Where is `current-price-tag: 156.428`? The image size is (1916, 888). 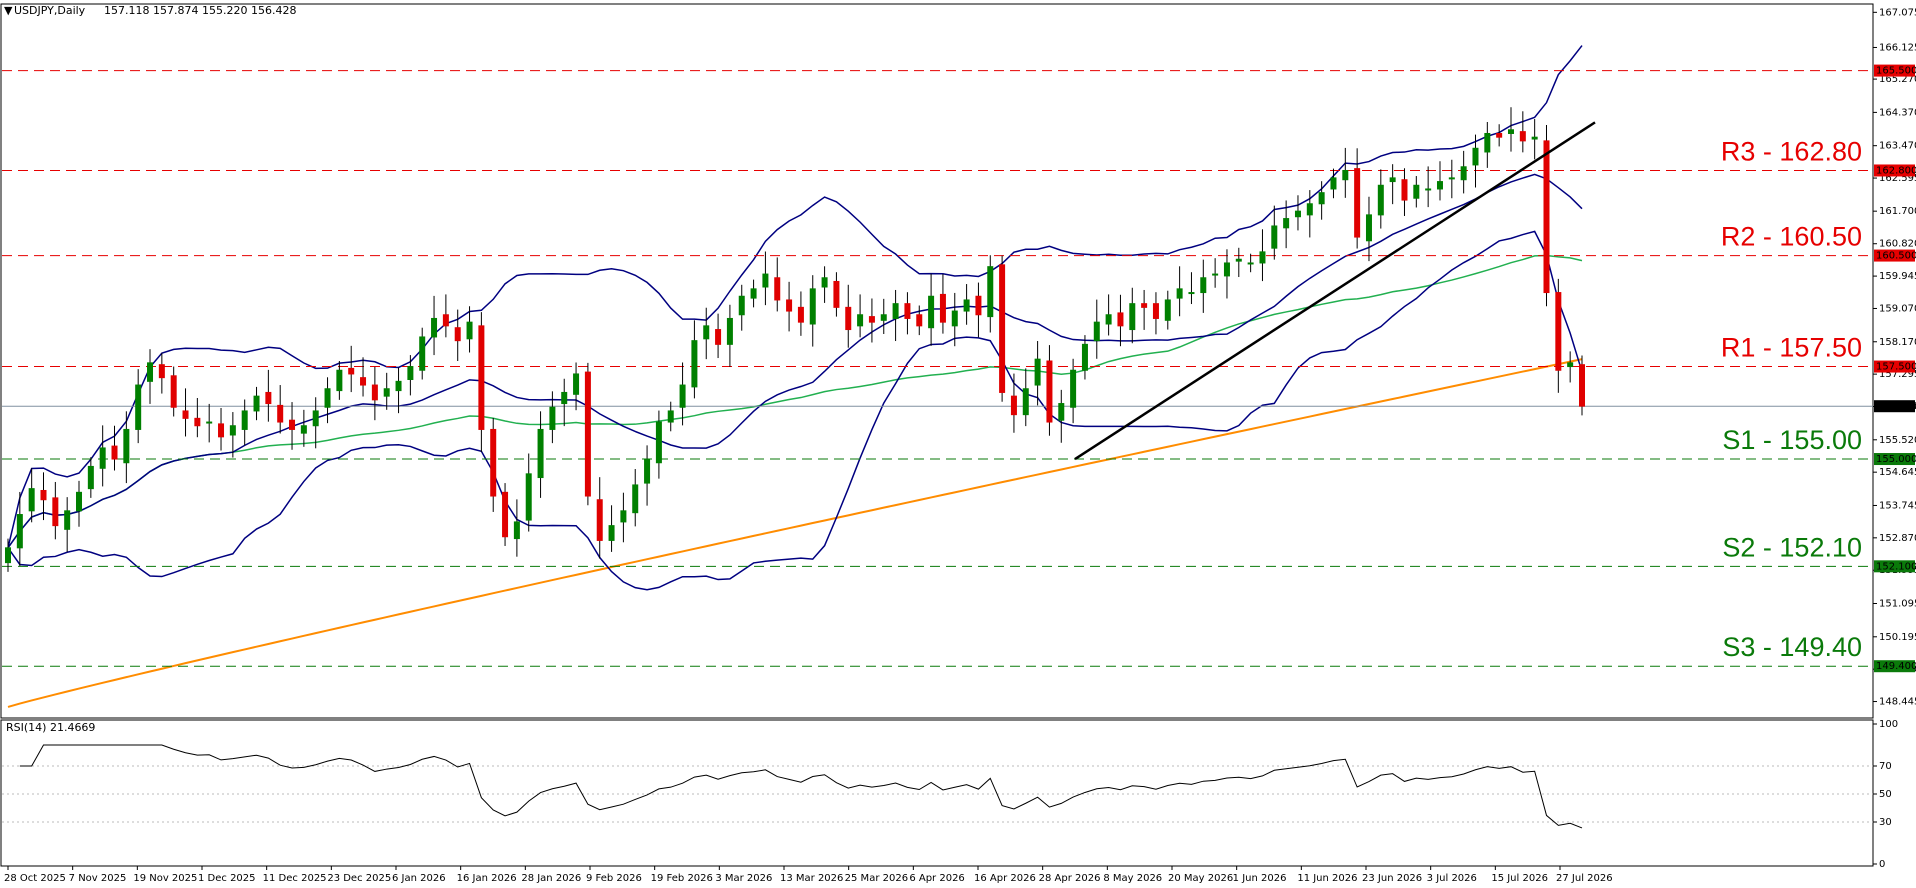 current-price-tag: 156.428 is located at coordinates (1896, 406).